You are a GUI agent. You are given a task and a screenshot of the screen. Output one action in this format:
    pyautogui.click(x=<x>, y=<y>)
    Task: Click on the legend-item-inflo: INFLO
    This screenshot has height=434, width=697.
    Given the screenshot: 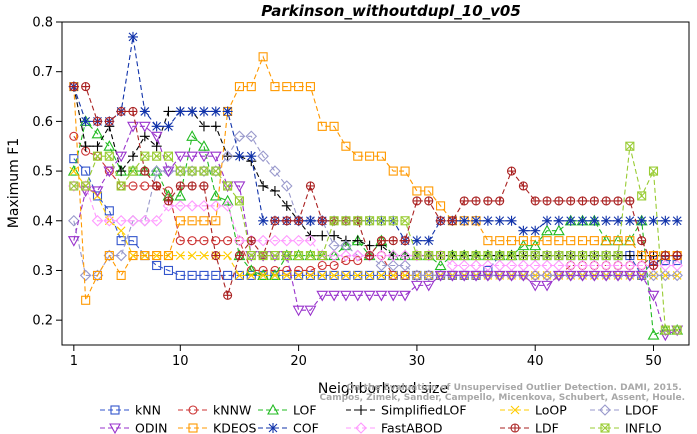 What is the action you would take?
    pyautogui.click(x=626, y=427)
    